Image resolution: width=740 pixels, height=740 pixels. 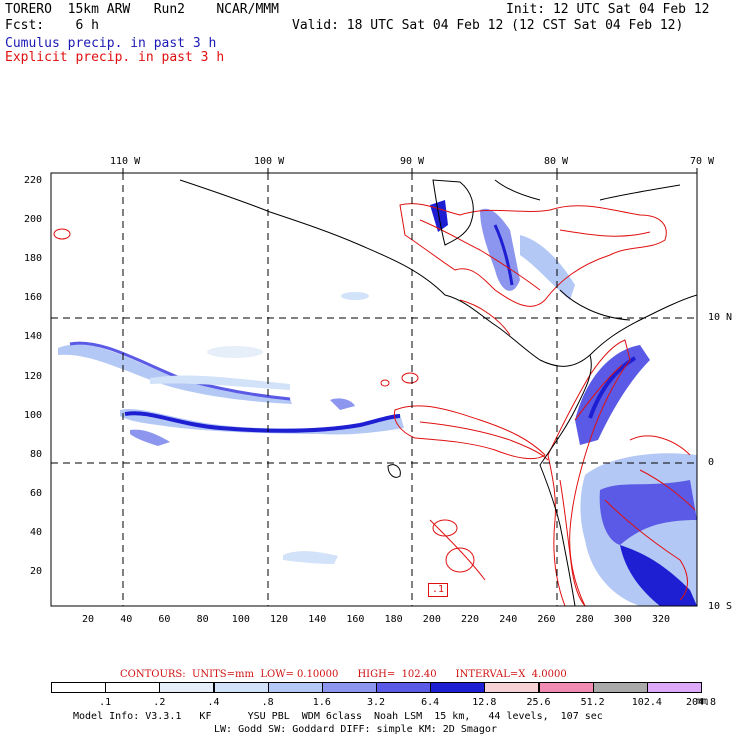 What do you see at coordinates (508, 619) in the screenshot?
I see `grid-x-tick-label: 240` at bounding box center [508, 619].